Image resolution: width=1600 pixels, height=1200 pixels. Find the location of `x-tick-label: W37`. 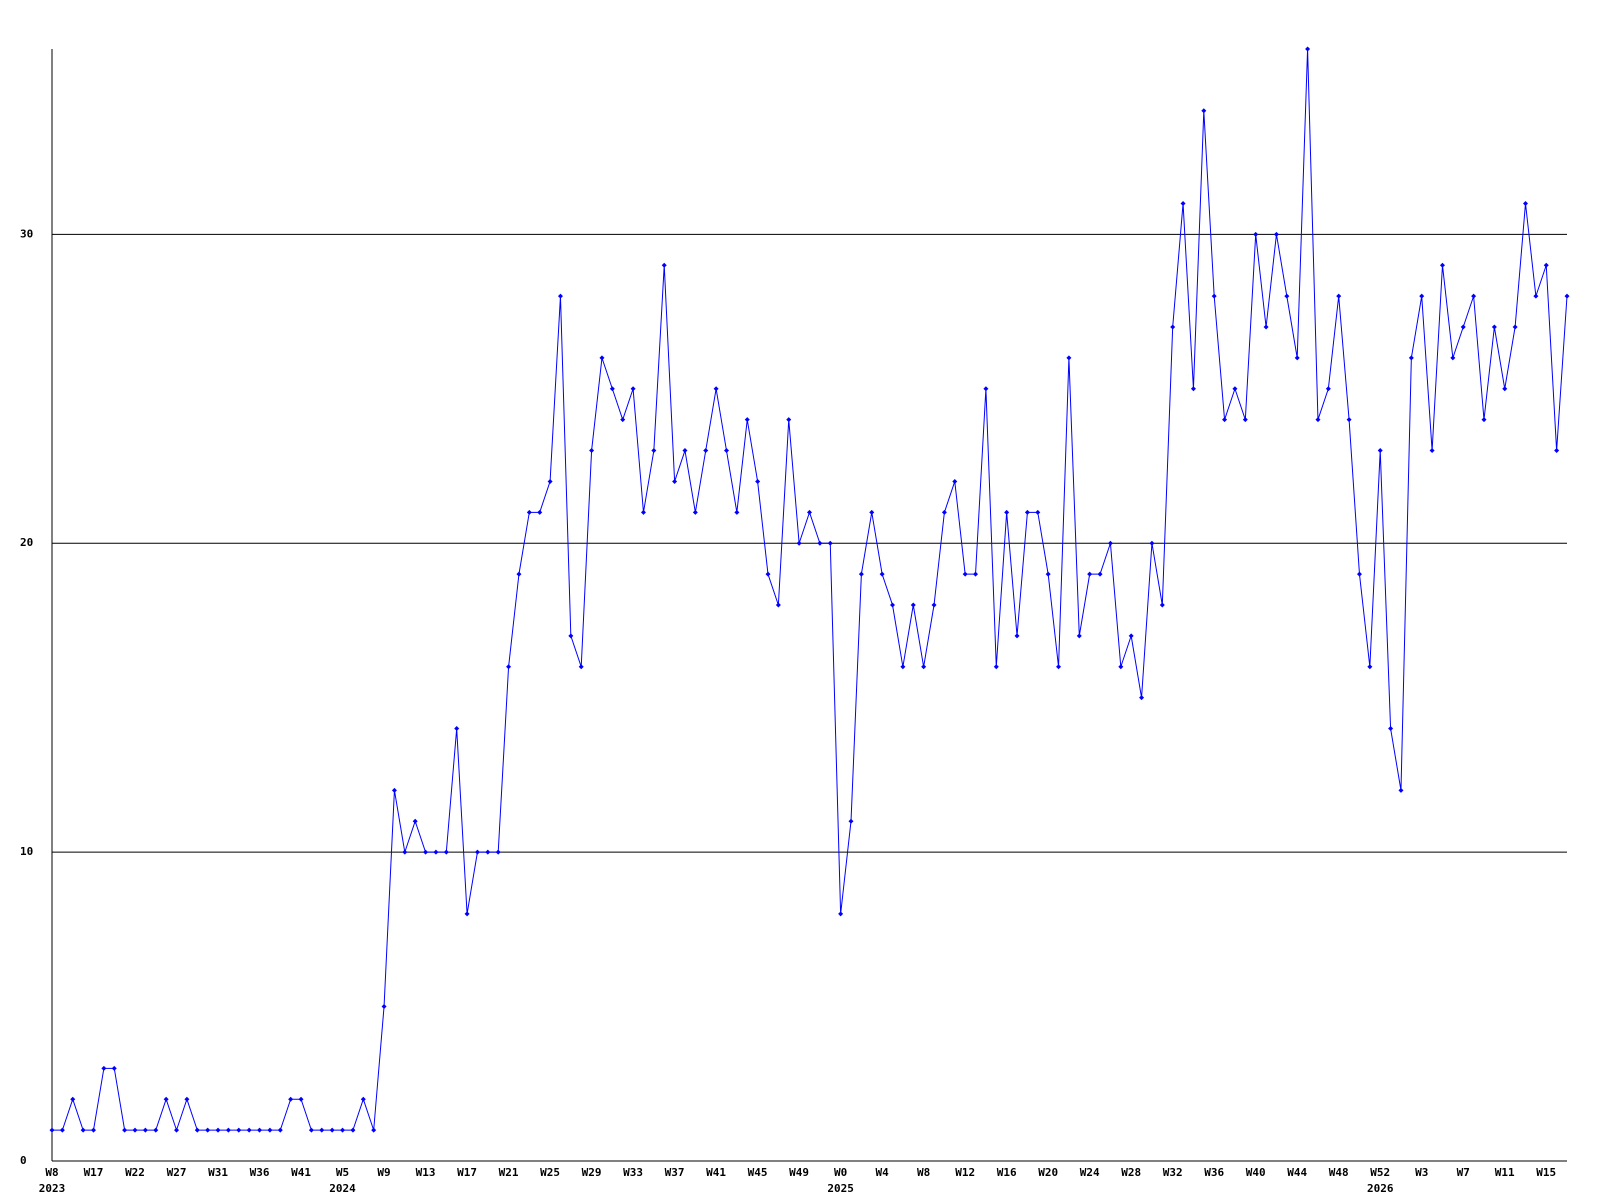

x-tick-label: W37 is located at coordinates (675, 1172).